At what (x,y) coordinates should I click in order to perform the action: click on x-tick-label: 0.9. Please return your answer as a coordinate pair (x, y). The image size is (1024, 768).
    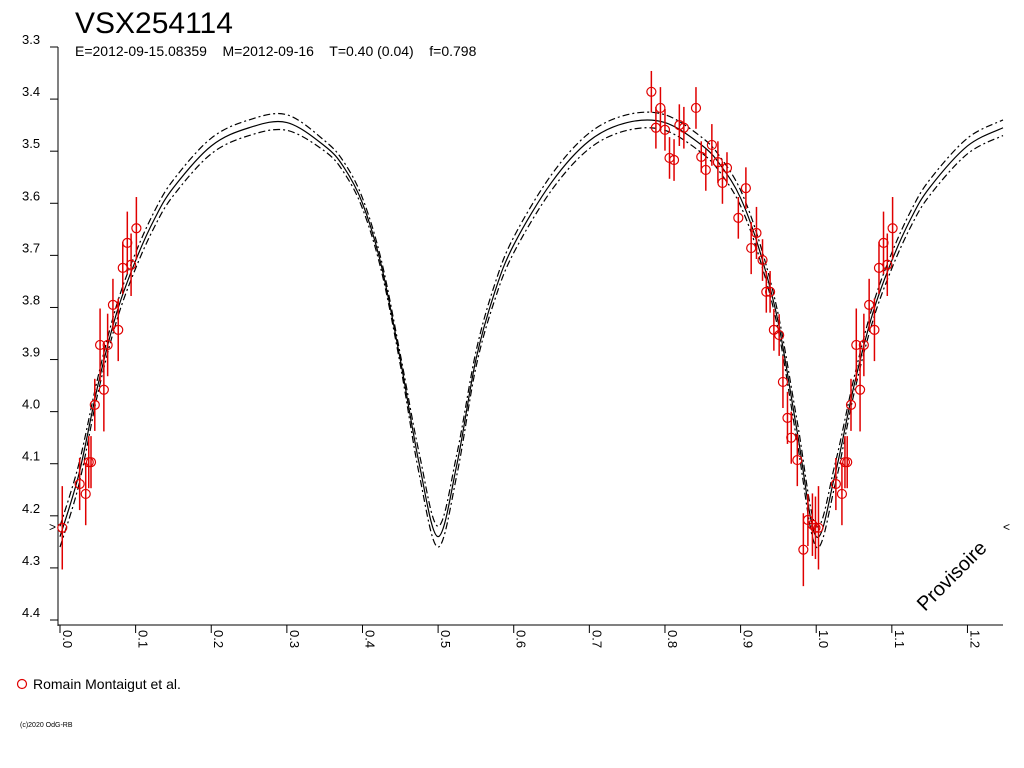
    Looking at the image, I should click on (748, 639).